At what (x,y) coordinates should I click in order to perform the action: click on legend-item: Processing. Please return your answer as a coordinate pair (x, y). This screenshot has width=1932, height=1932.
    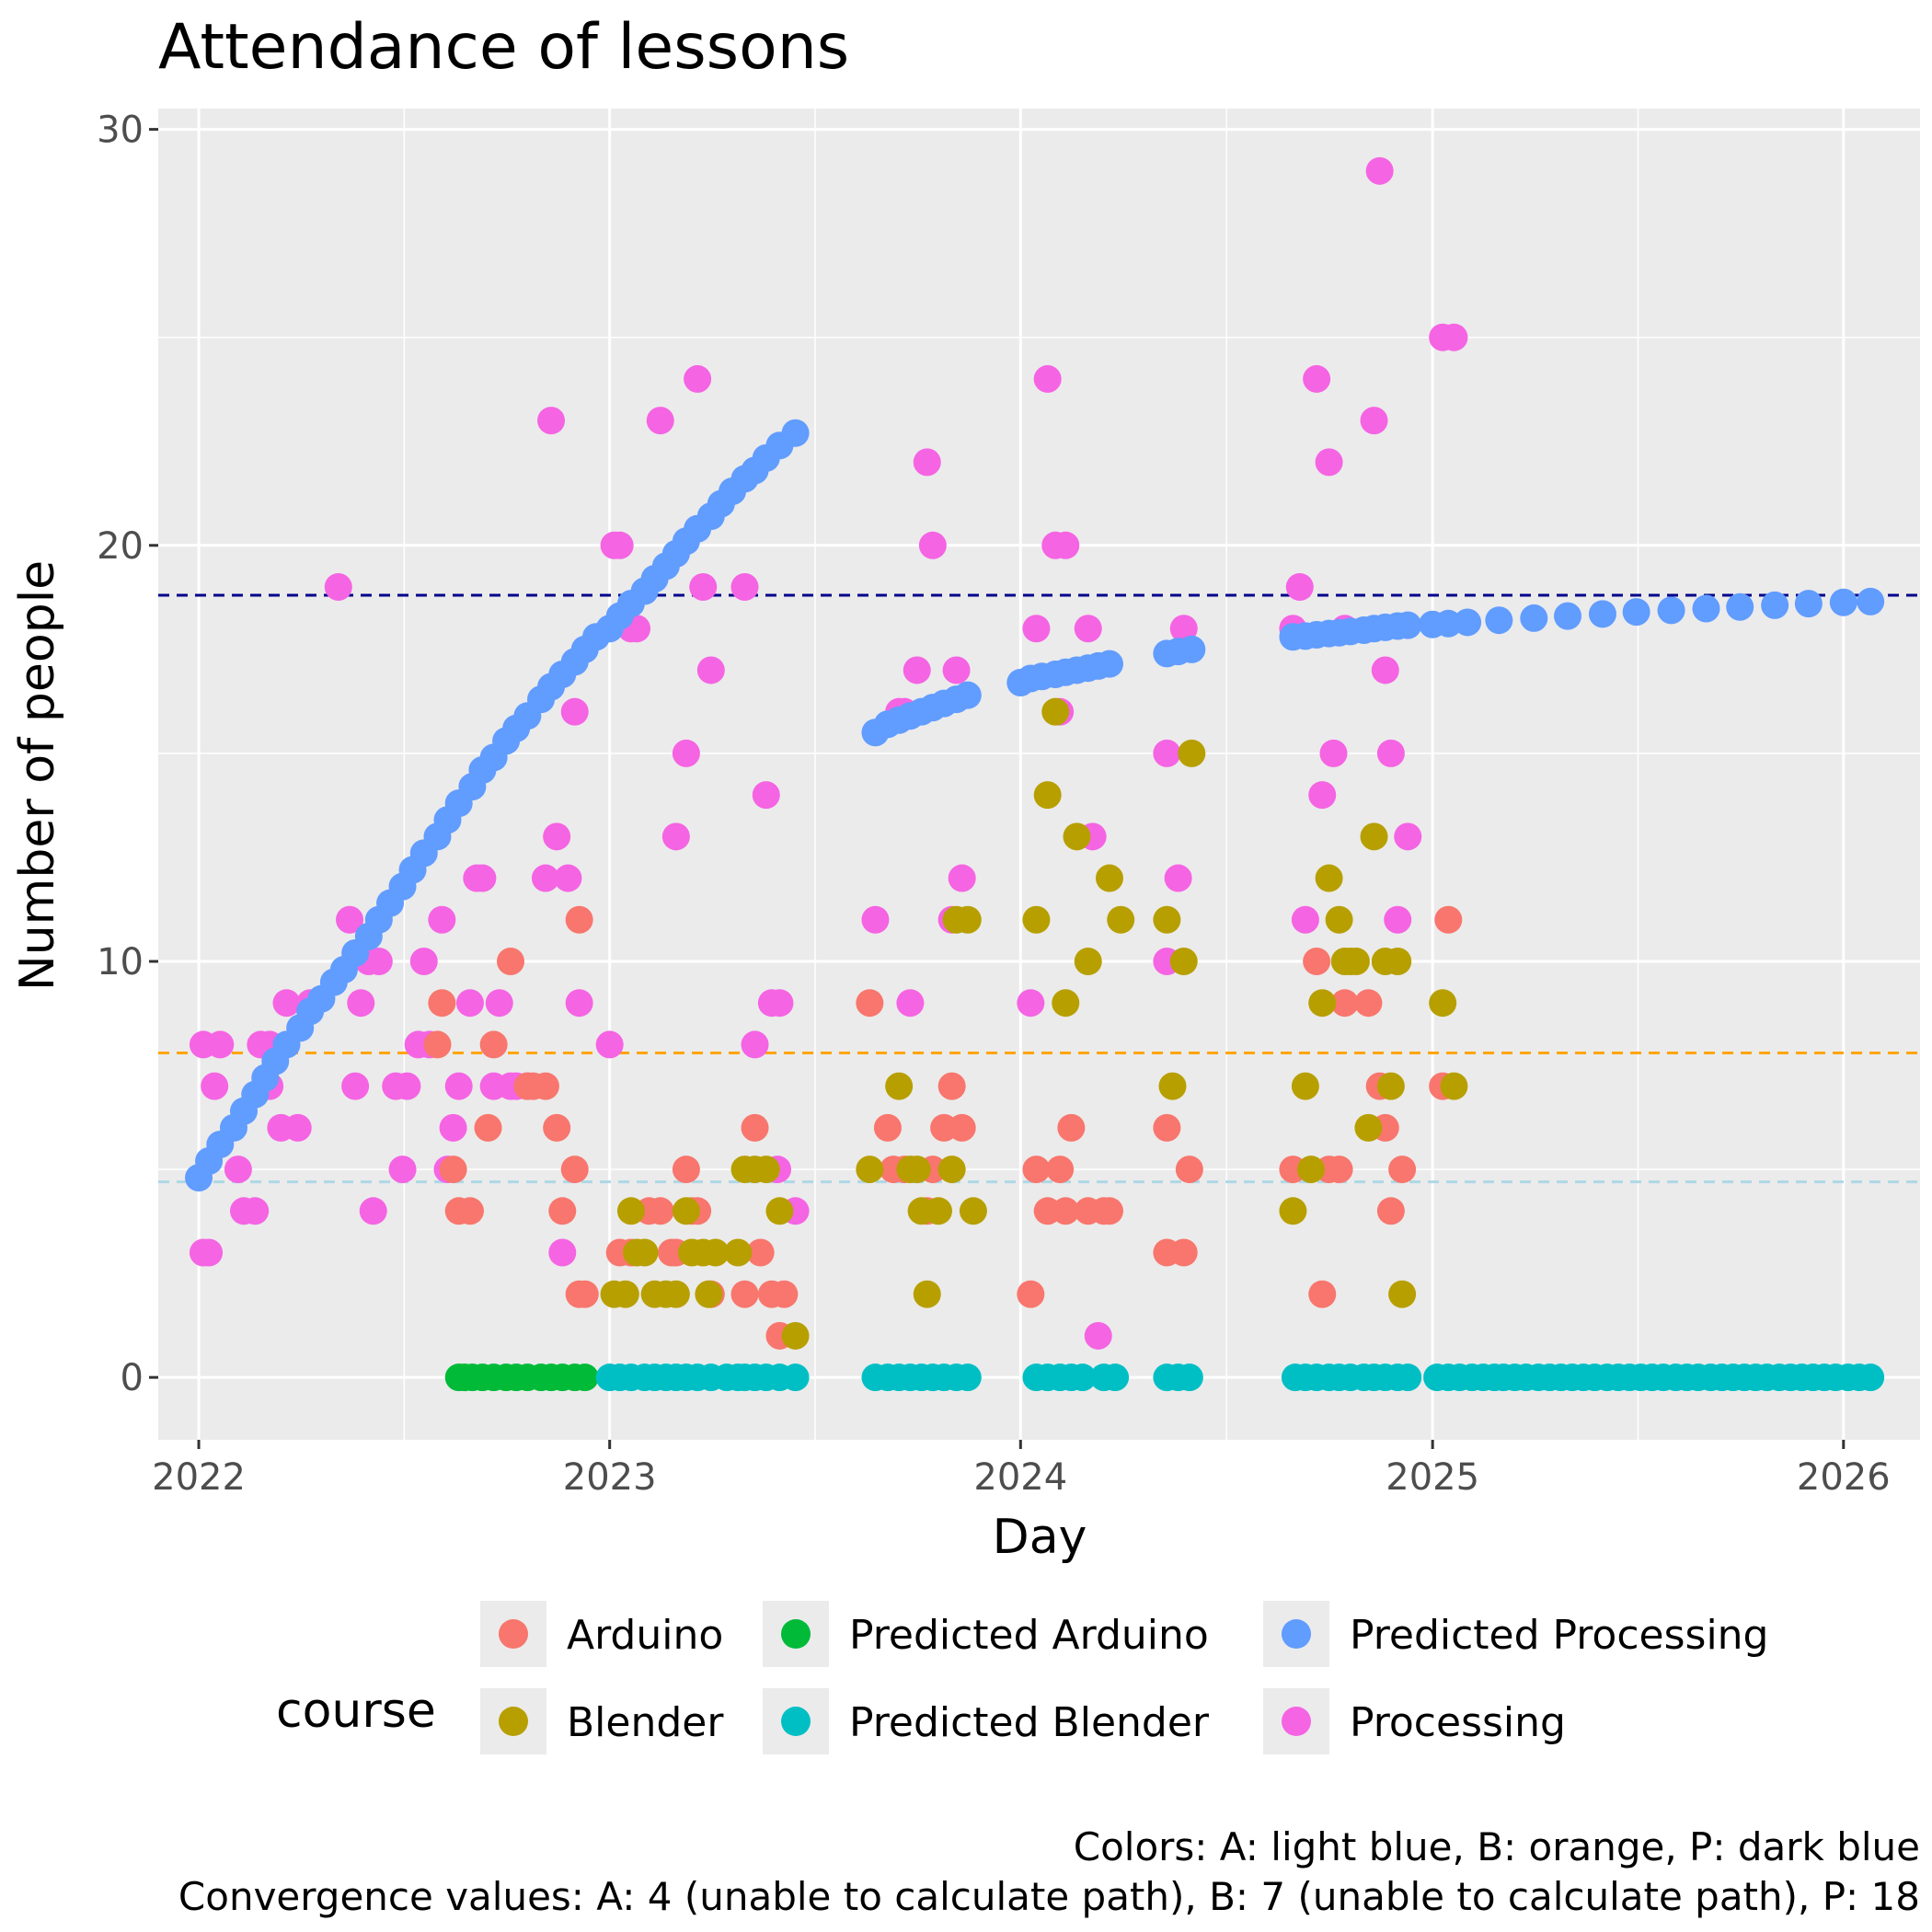
    Looking at the image, I should click on (1414, 1721).